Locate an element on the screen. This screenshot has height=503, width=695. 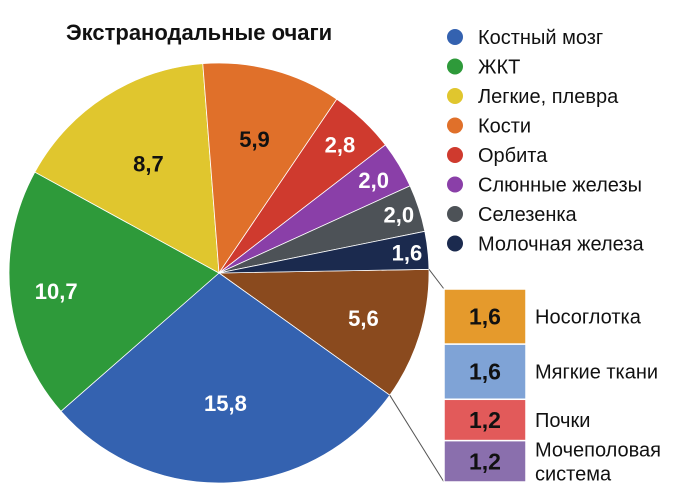
slice-value-label: 8,7 is located at coordinates (148, 164).